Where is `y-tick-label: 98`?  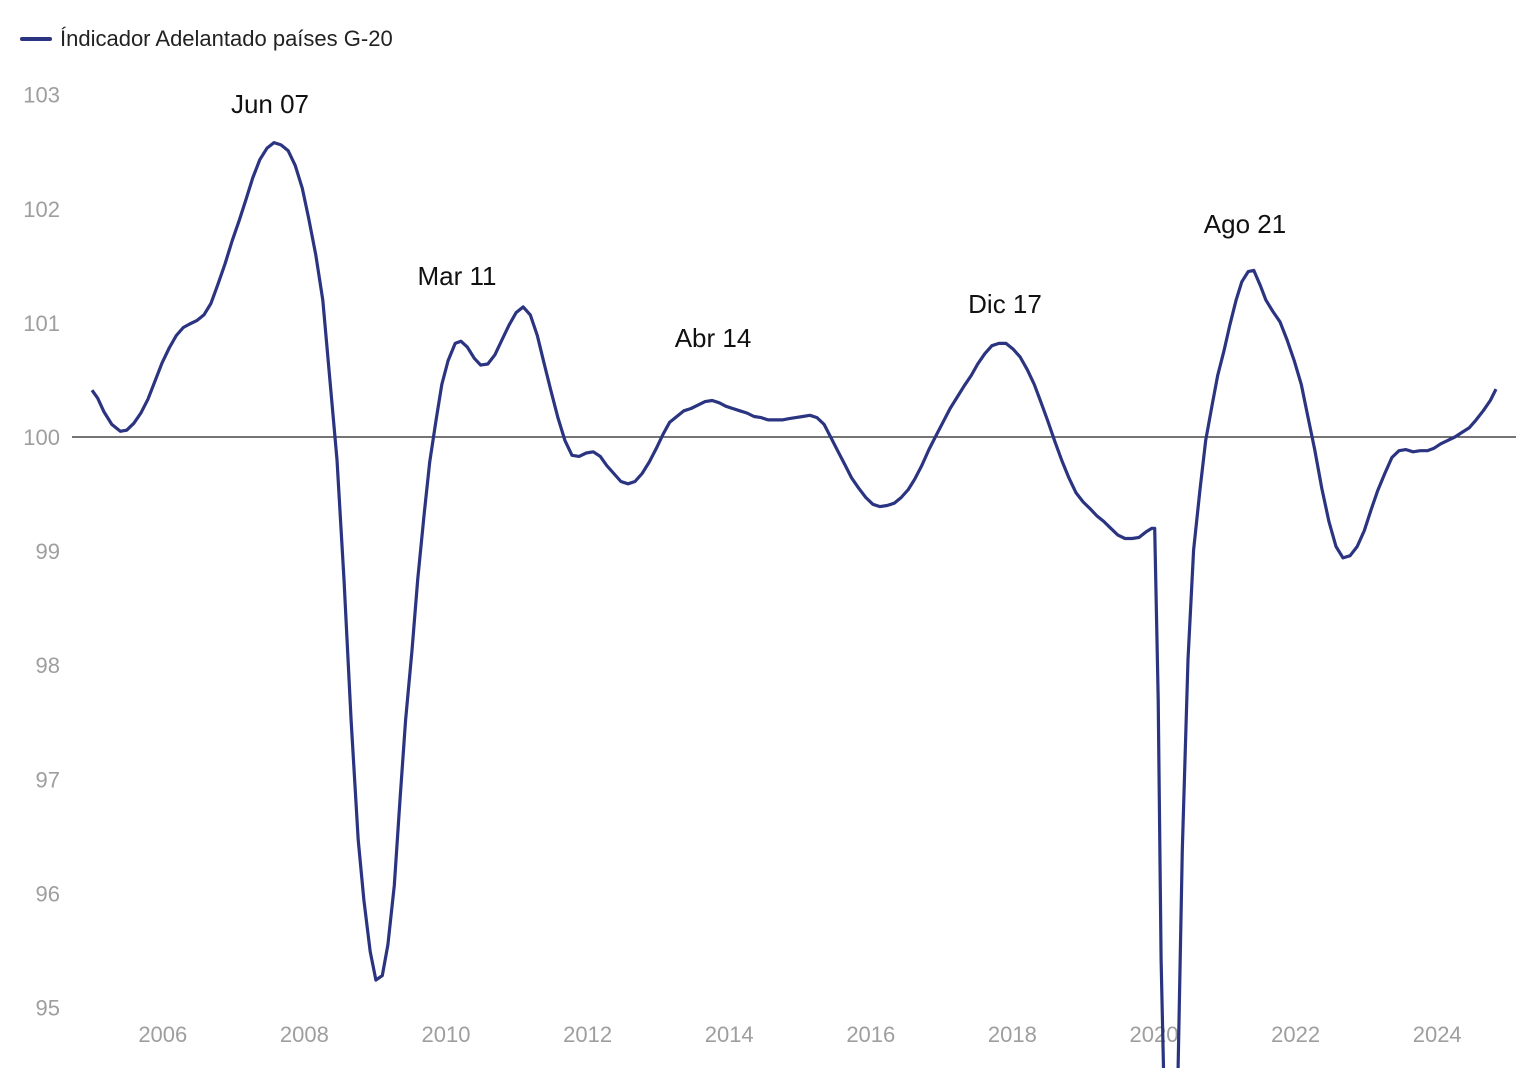
y-tick-label: 98 is located at coordinates (48, 665).